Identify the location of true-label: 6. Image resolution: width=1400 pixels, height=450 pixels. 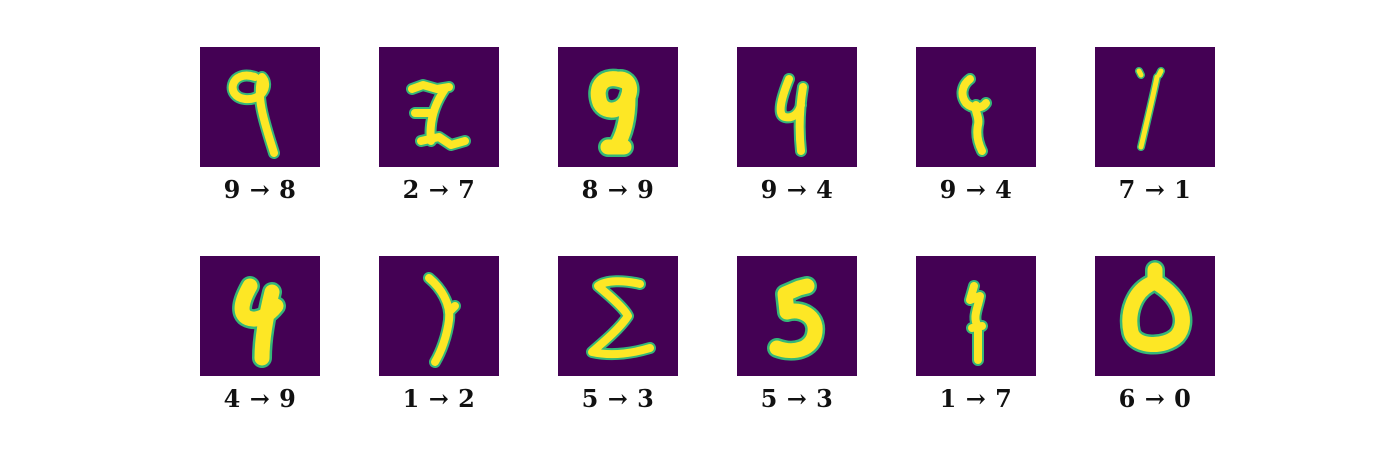
(1127, 398).